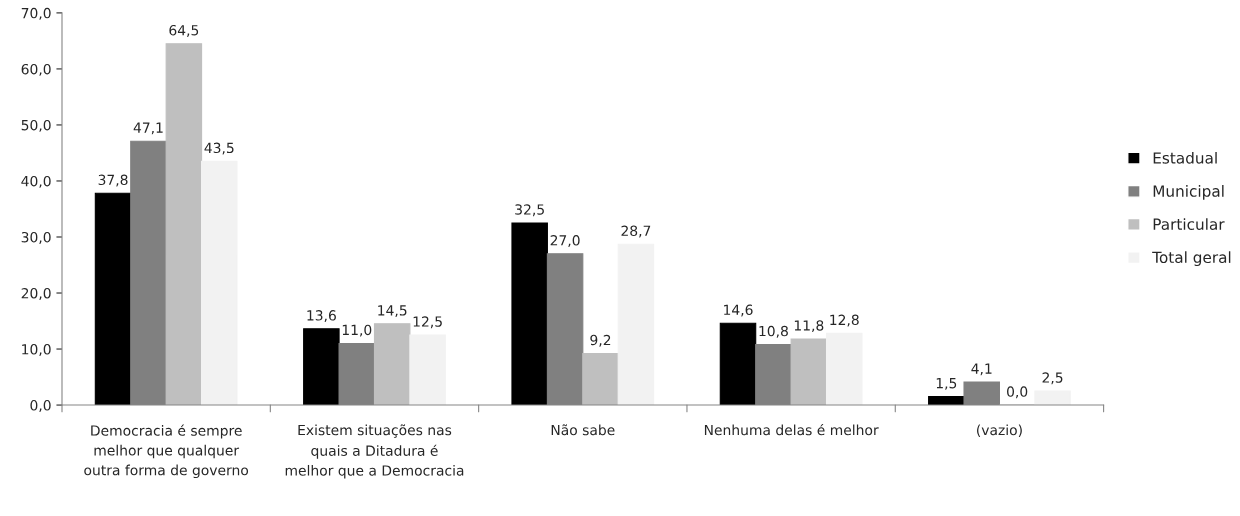 Image resolution: width=1240 pixels, height=516 pixels. Describe the element at coordinates (374, 451) in the screenshot. I see `x-tick-label: Existem situações nas quais a Ditadura é melhor que a Democracia` at that location.